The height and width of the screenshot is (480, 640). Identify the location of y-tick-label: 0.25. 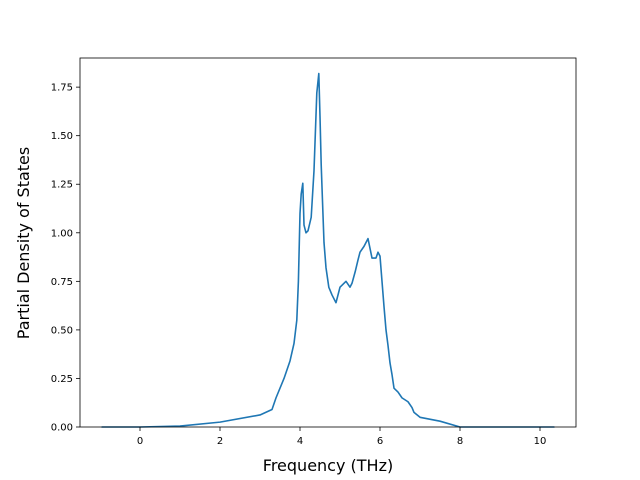
(62, 379).